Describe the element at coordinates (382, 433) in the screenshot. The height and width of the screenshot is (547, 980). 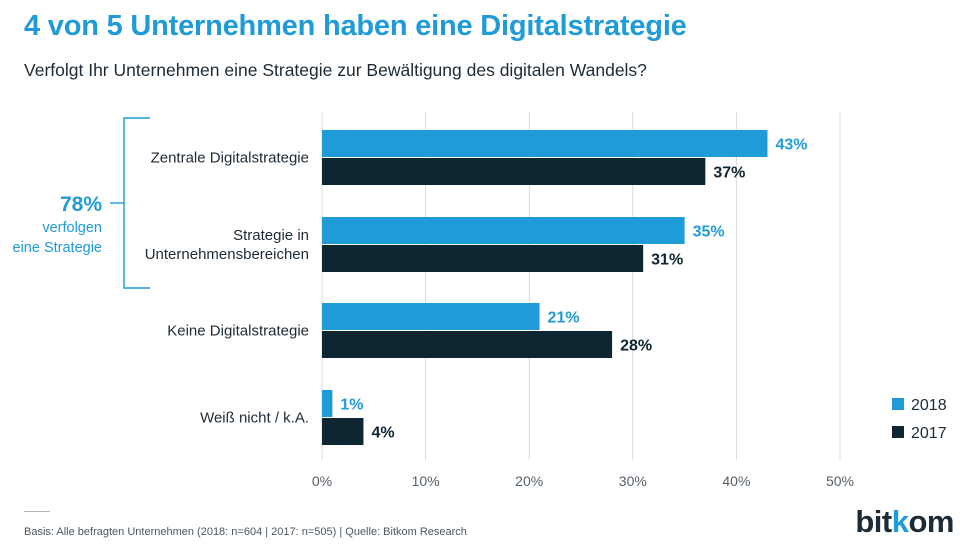
I see `data-label-2017: 4%` at that location.